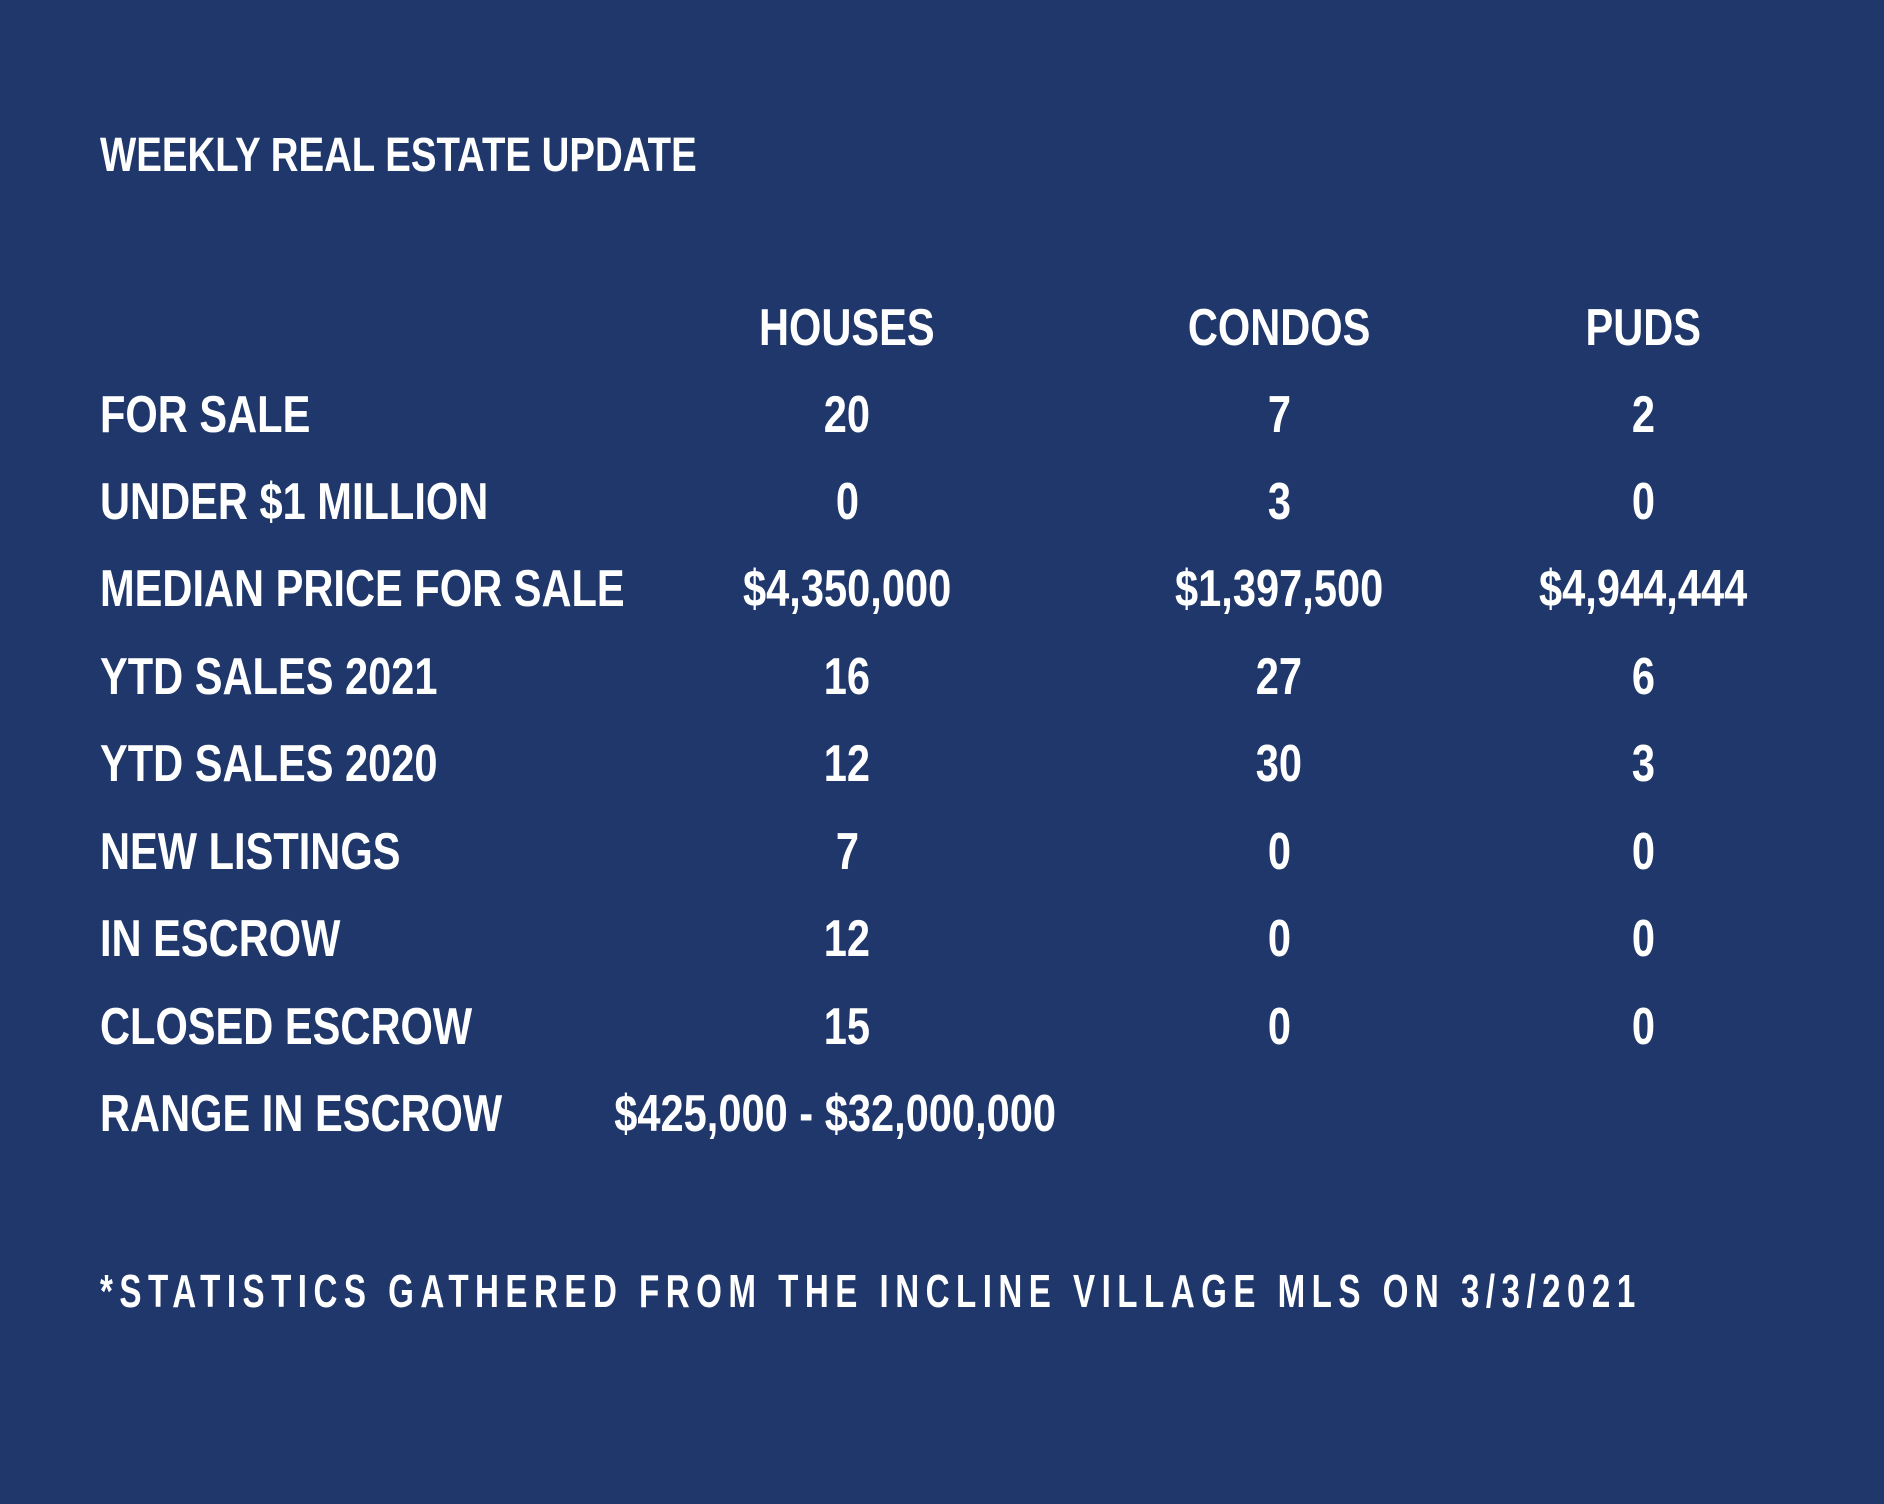  Describe the element at coordinates (1643, 764) in the screenshot. I see `cell-puds: 3` at that location.